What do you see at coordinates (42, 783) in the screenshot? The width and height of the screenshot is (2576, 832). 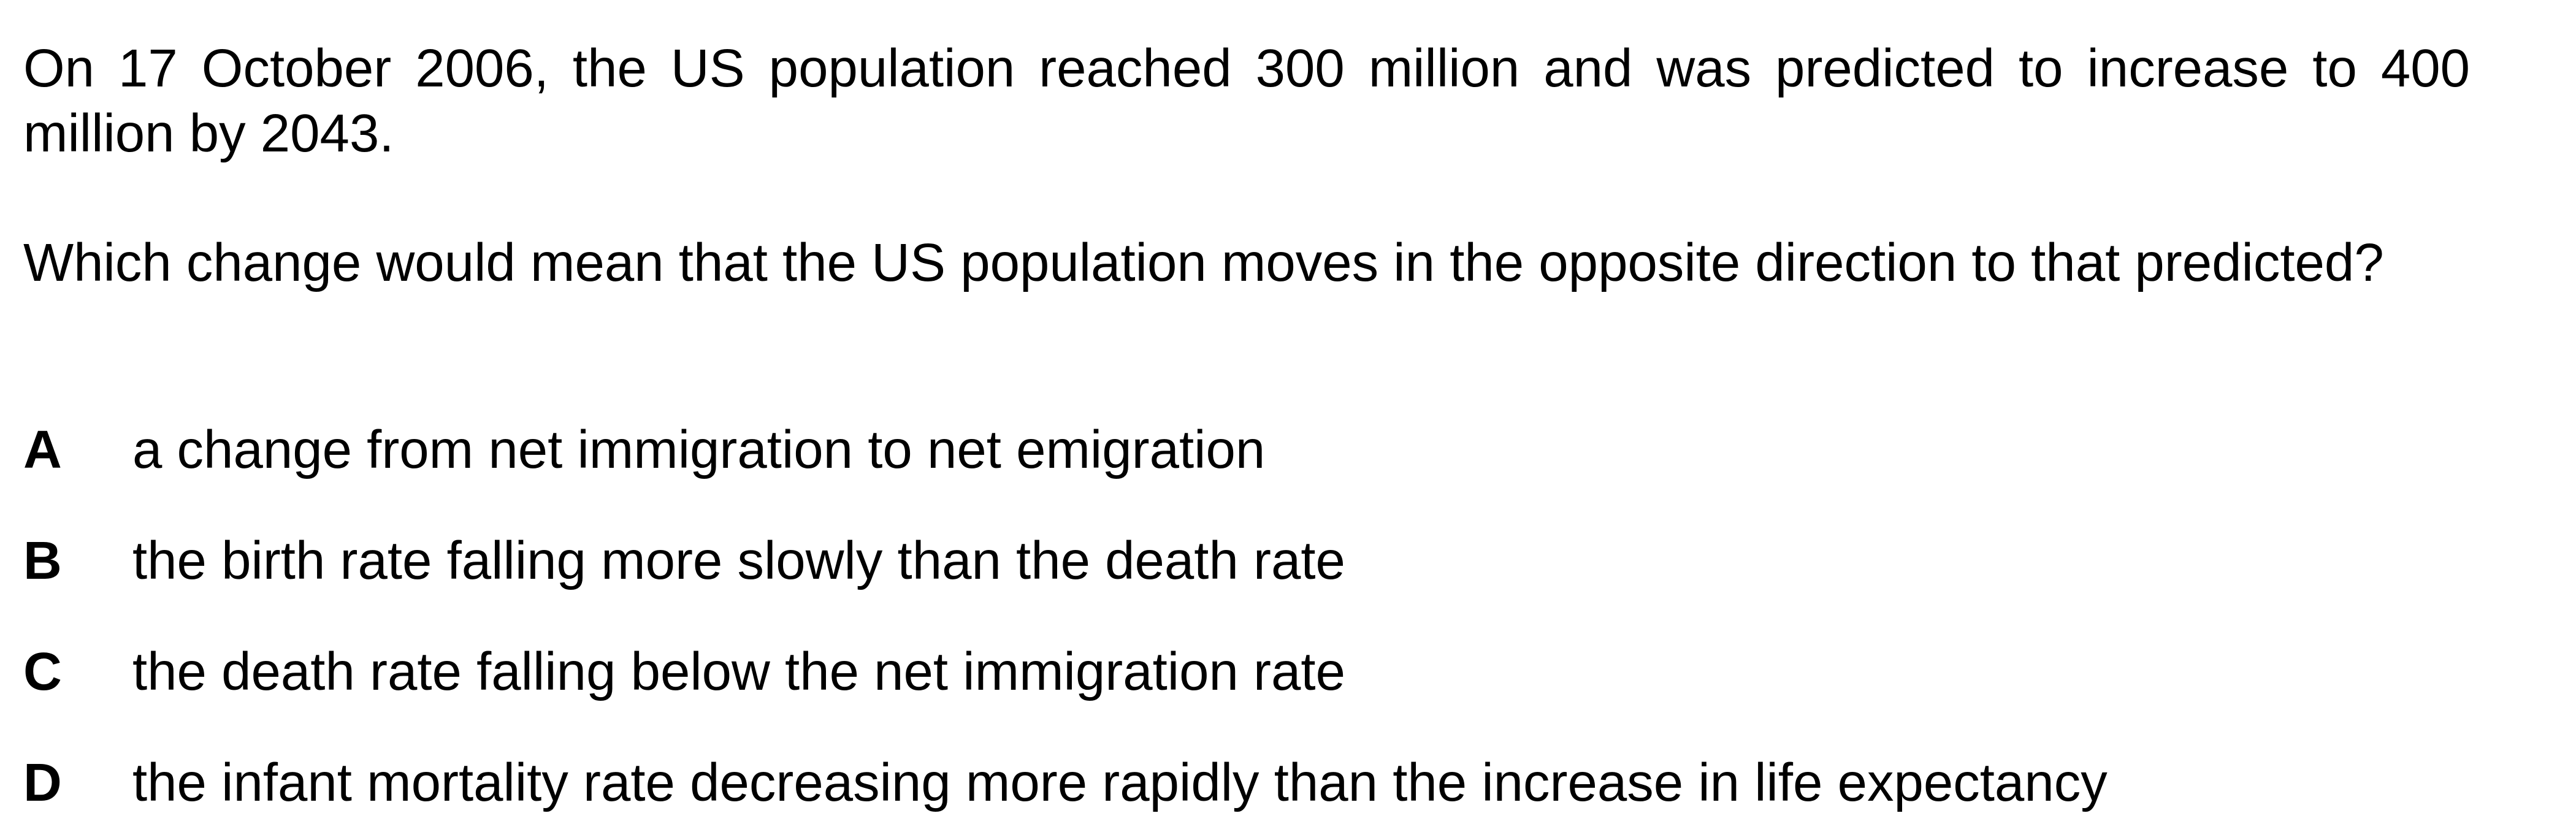 I see `option-d-letter: D` at bounding box center [42, 783].